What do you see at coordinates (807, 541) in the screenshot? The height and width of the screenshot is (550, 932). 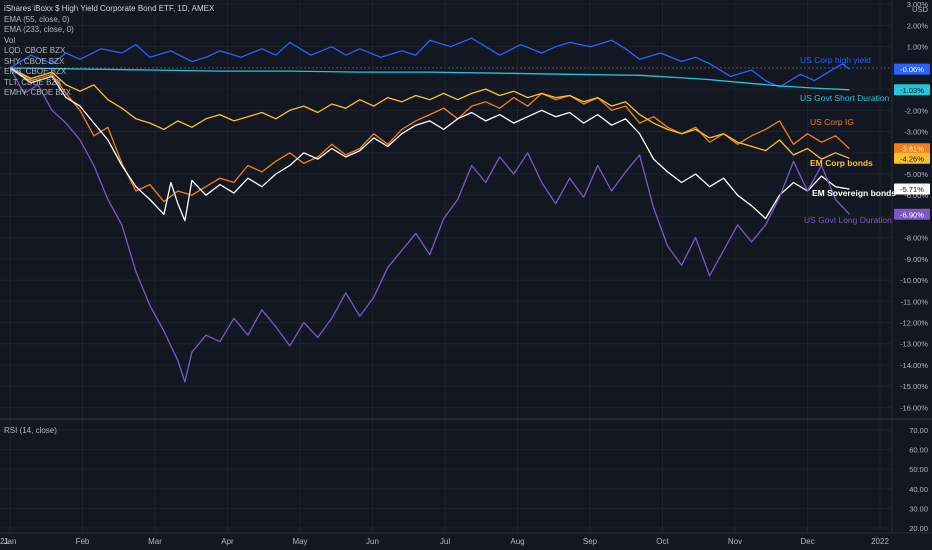 I see `x-tick-label: Dec` at bounding box center [807, 541].